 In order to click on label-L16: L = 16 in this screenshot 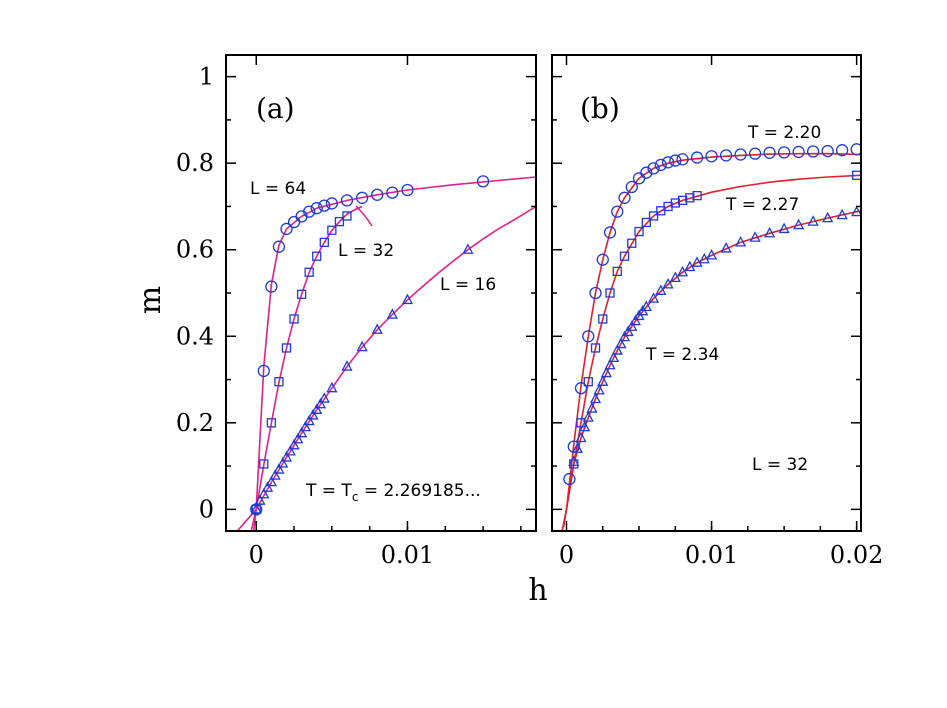, I will do `click(468, 285)`.